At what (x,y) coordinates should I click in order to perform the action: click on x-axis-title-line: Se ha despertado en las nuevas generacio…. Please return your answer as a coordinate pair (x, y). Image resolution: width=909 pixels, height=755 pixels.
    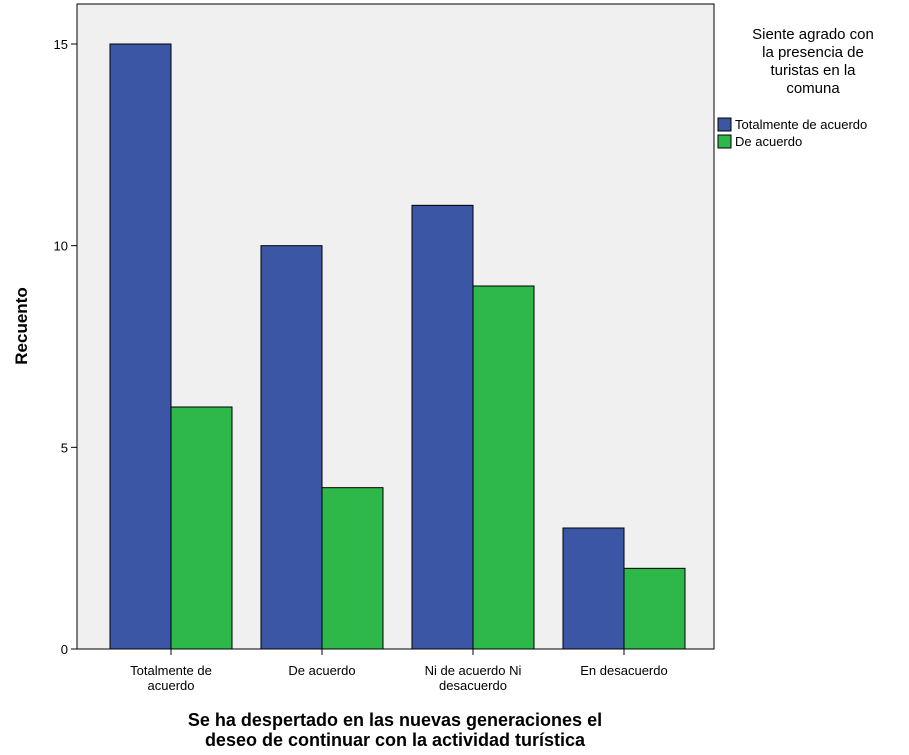
    Looking at the image, I should click on (395, 720).